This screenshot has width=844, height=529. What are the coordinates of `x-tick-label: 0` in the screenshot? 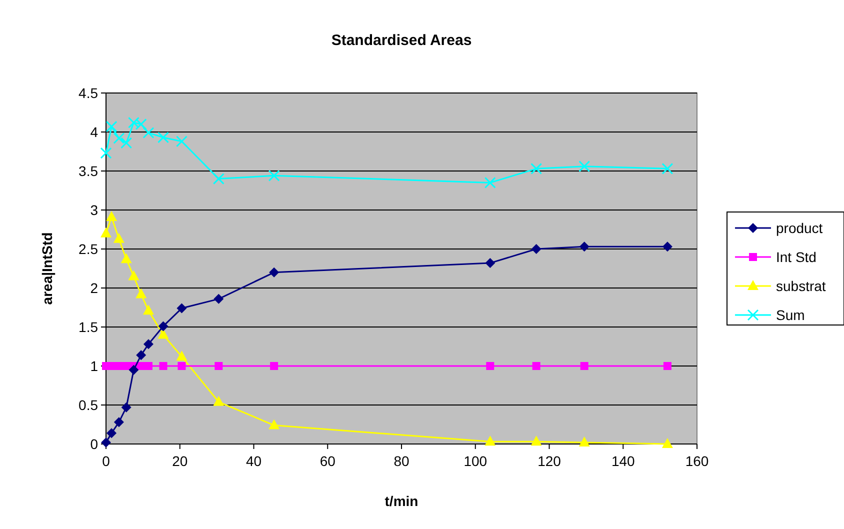 It's located at (106, 461).